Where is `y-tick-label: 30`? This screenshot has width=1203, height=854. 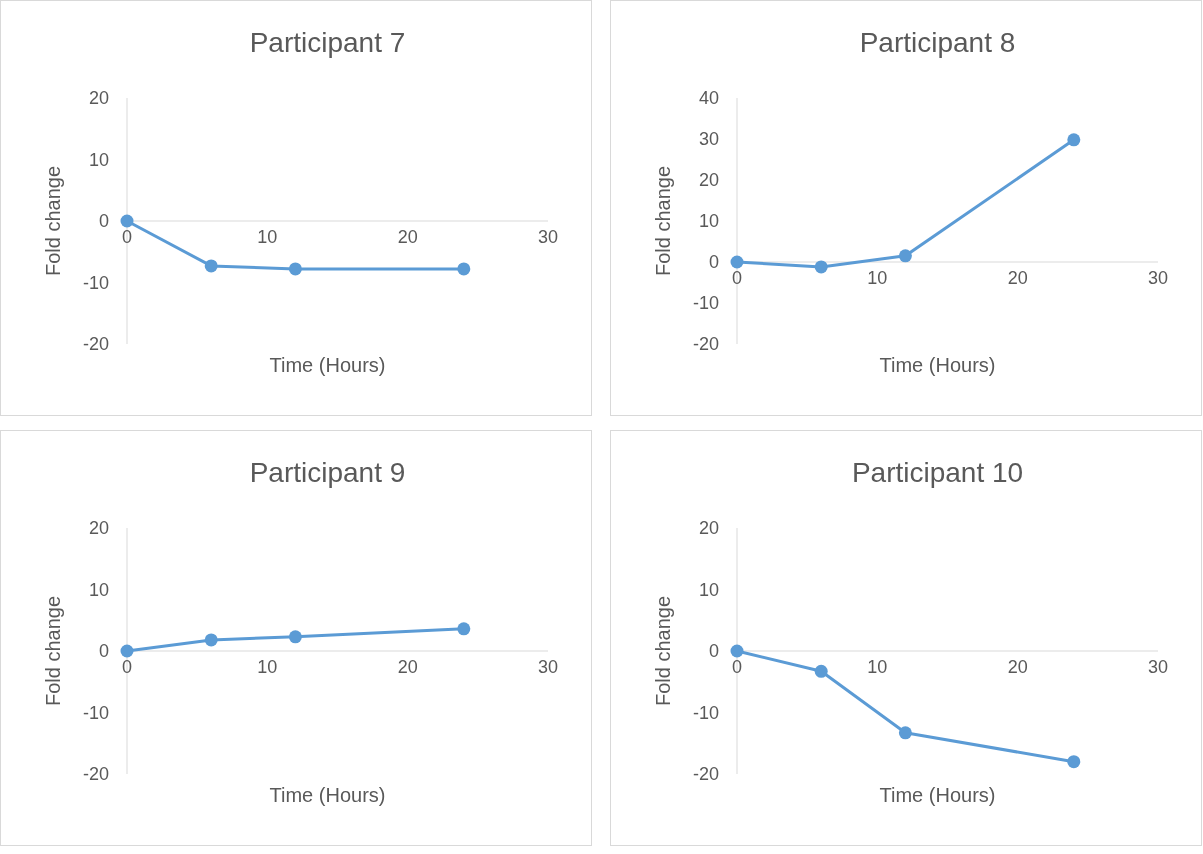
y-tick-label: 30 is located at coordinates (708, 139).